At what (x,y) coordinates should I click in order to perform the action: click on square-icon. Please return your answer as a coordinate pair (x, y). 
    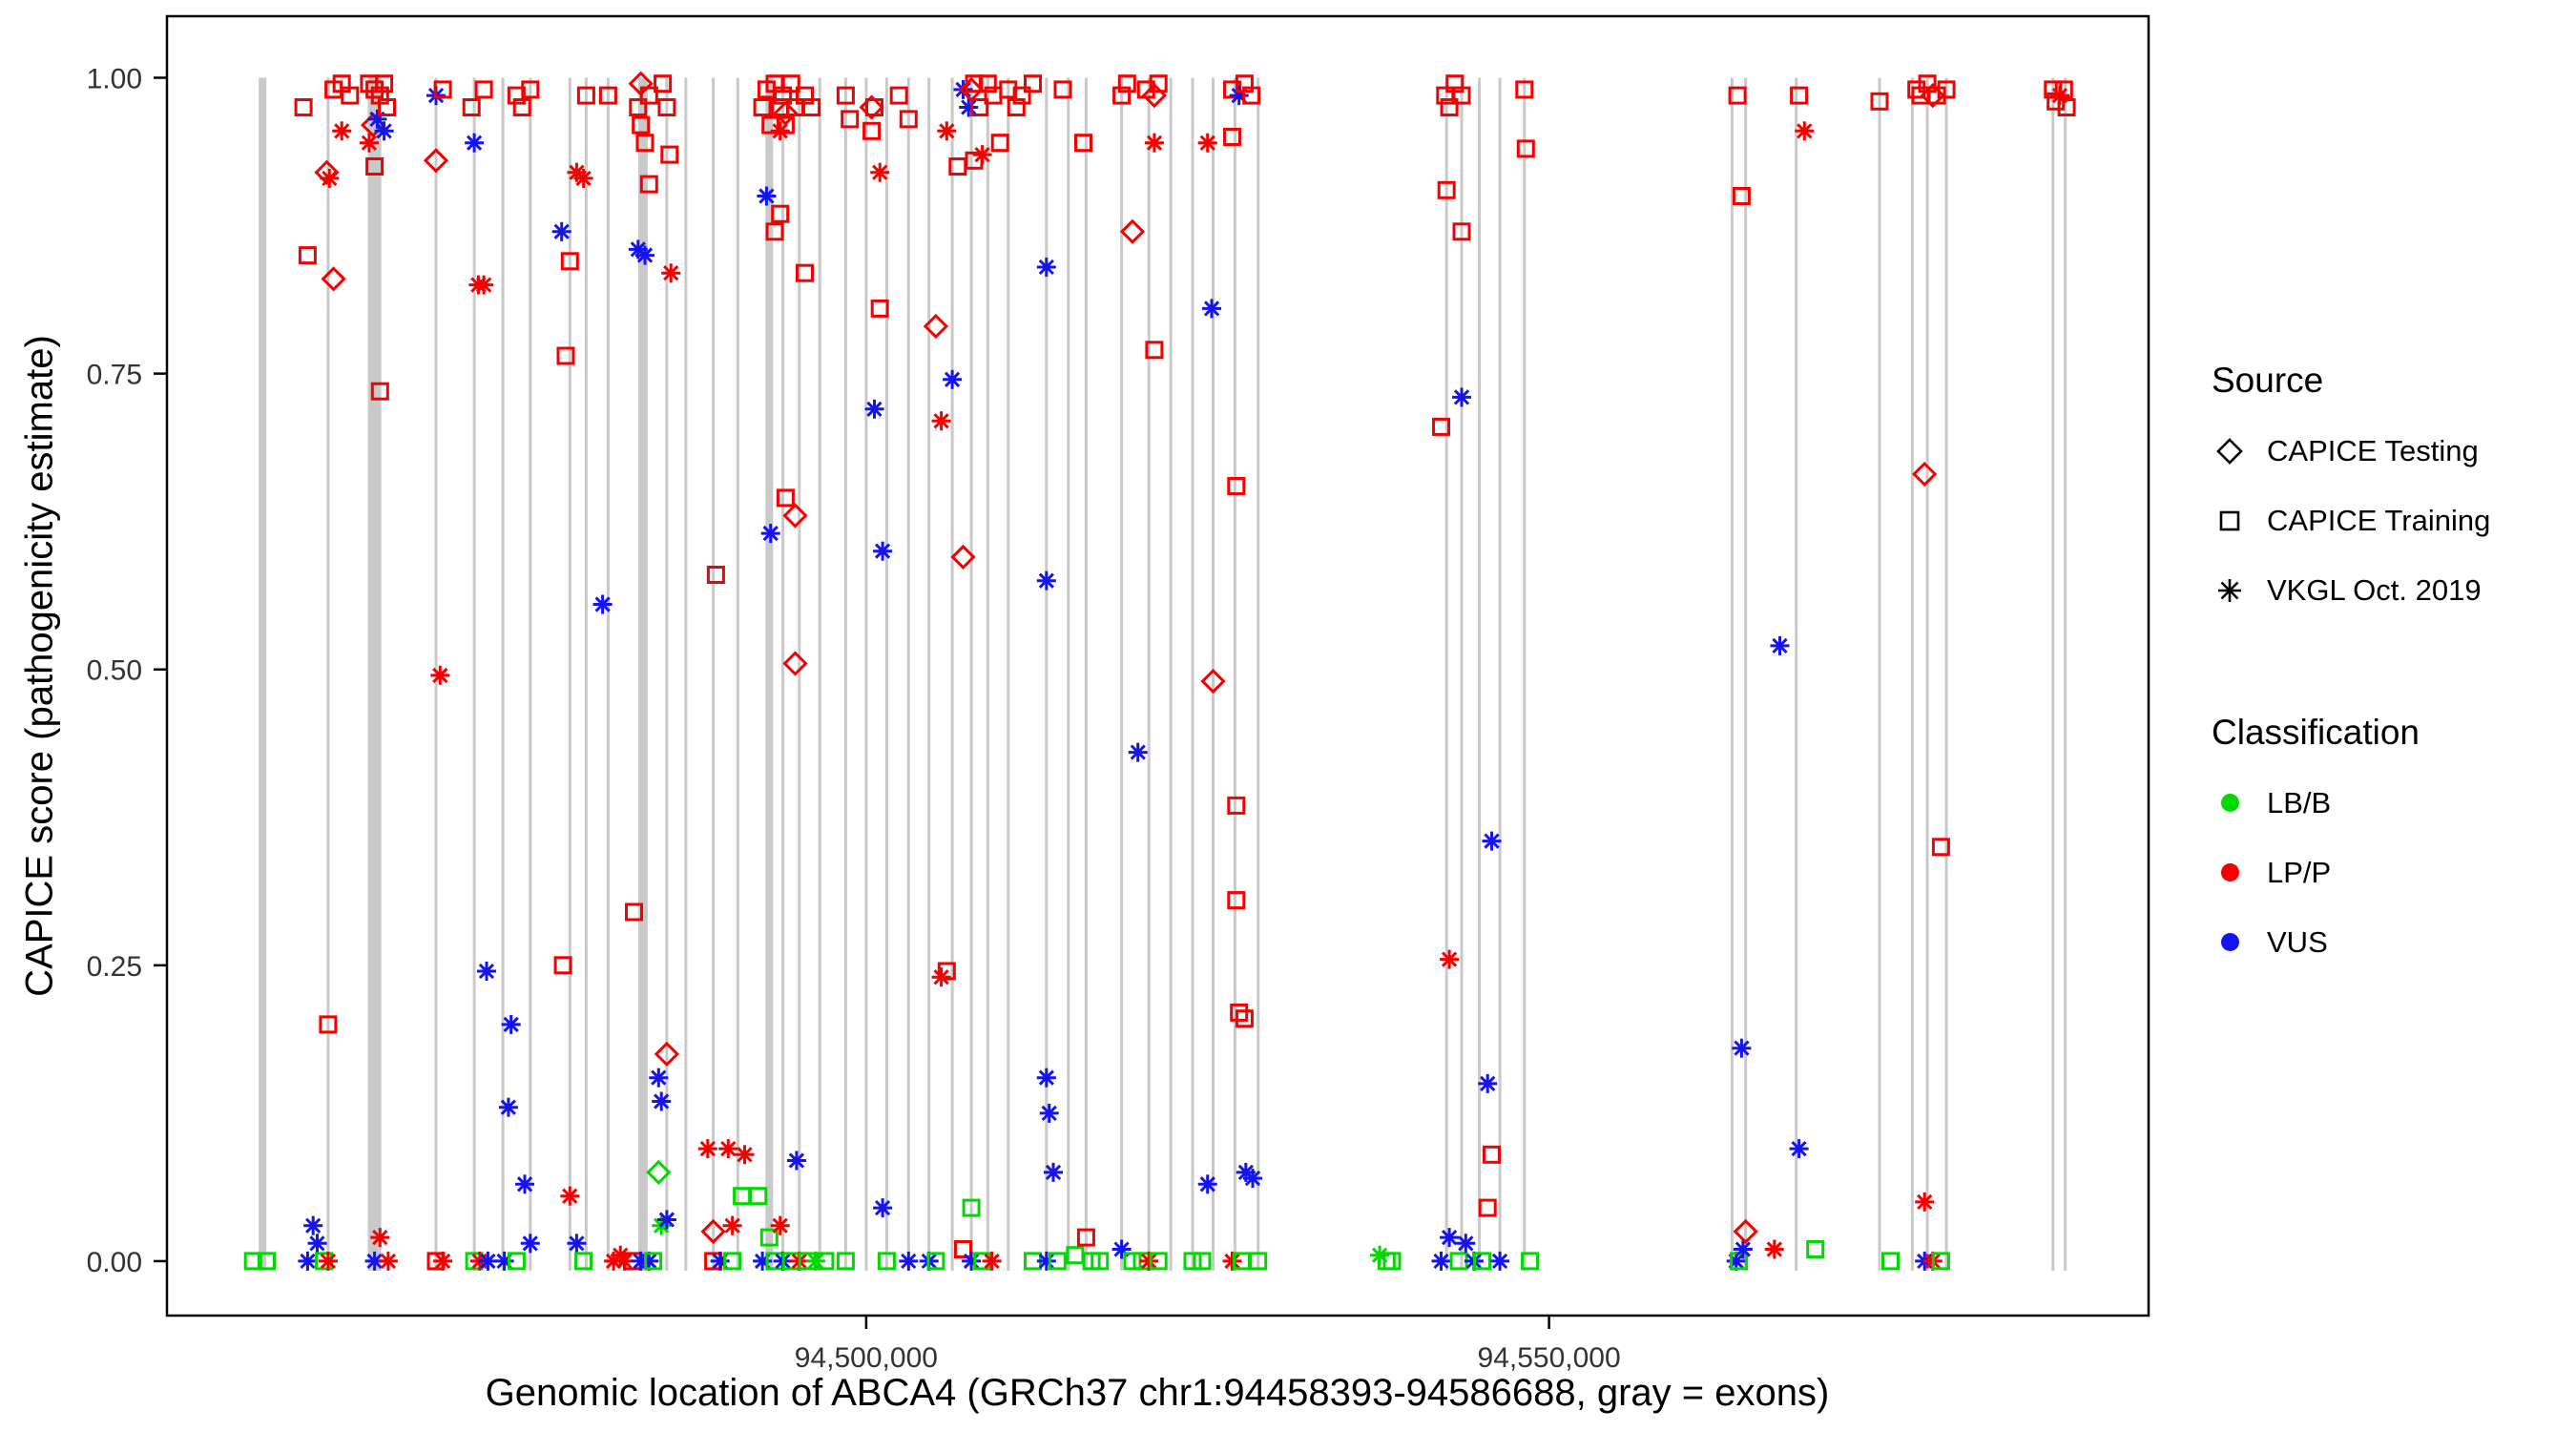
    Looking at the image, I should click on (2230, 521).